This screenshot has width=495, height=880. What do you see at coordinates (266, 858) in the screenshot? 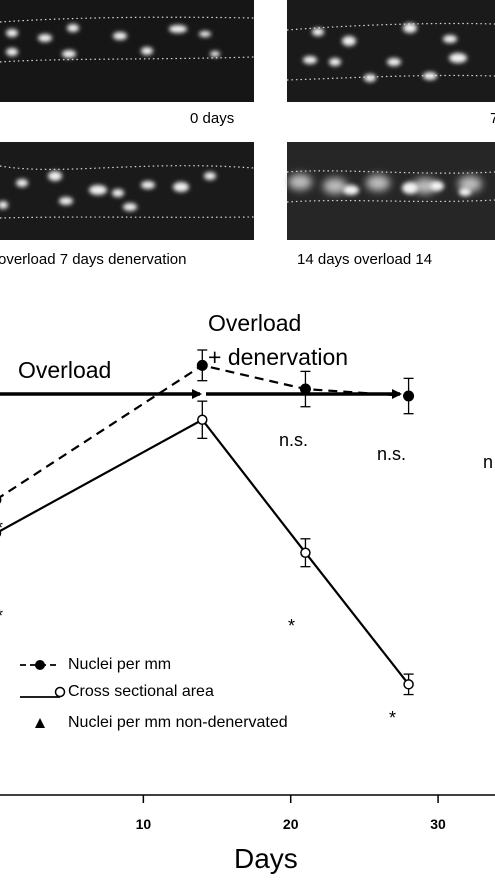
I see `x-axis-title: Days` at bounding box center [266, 858].